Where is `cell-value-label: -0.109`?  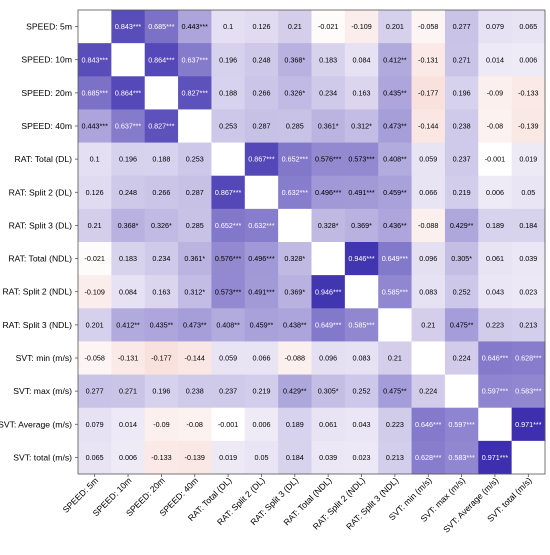
cell-value-label: -0.109 is located at coordinates (94, 291).